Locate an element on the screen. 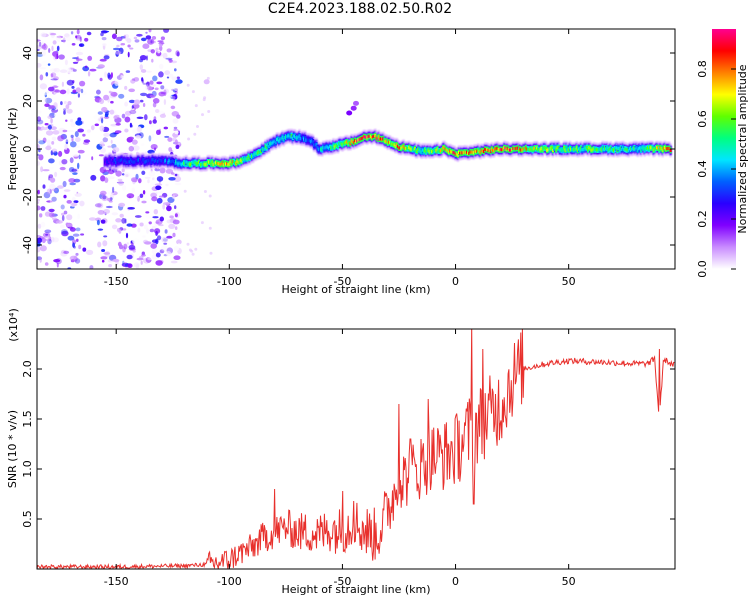  stray-blob is located at coordinates (206, 82).